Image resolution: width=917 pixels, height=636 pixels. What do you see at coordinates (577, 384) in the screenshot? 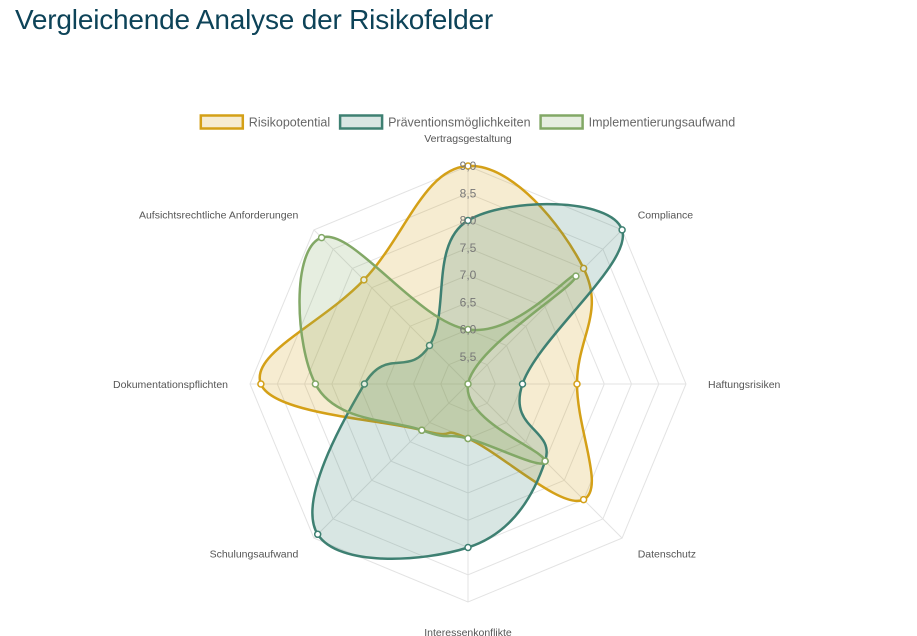
I see `data-point-risikopotential-haftungsrisiken` at bounding box center [577, 384].